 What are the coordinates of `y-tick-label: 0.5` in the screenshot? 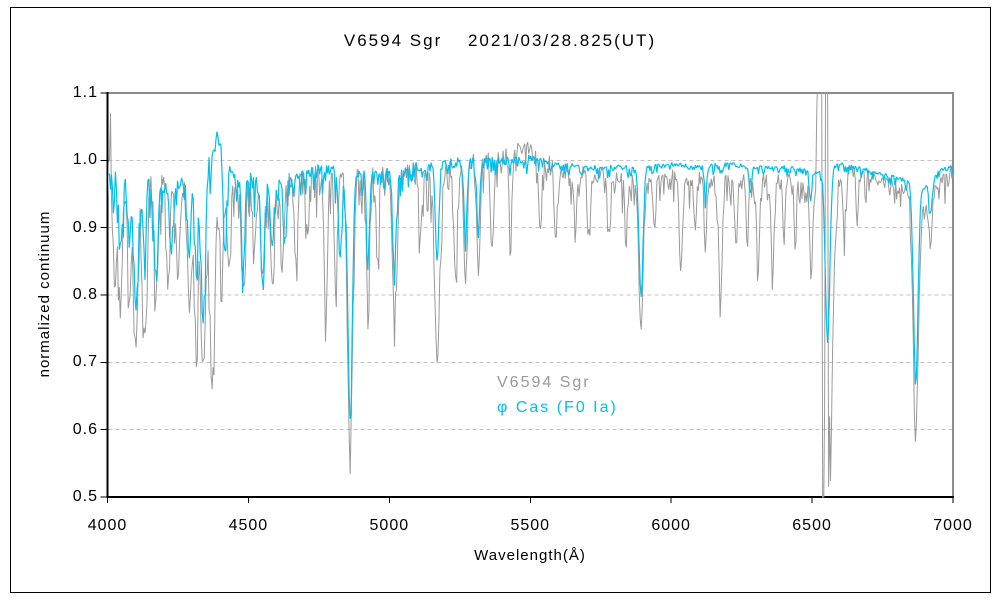 It's located at (85, 496).